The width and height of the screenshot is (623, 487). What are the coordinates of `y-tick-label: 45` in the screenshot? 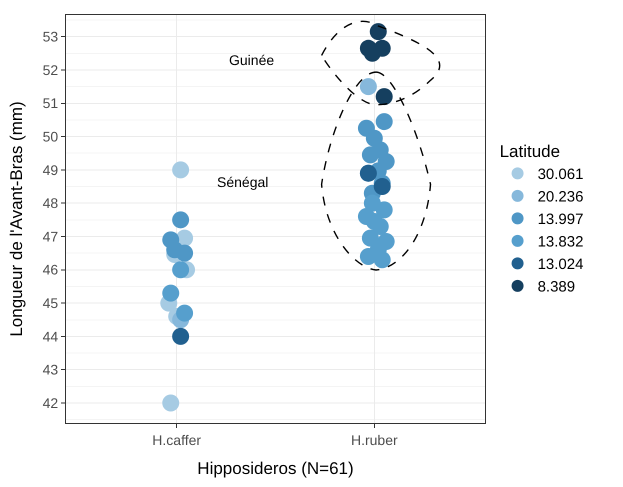 It's located at (50, 303).